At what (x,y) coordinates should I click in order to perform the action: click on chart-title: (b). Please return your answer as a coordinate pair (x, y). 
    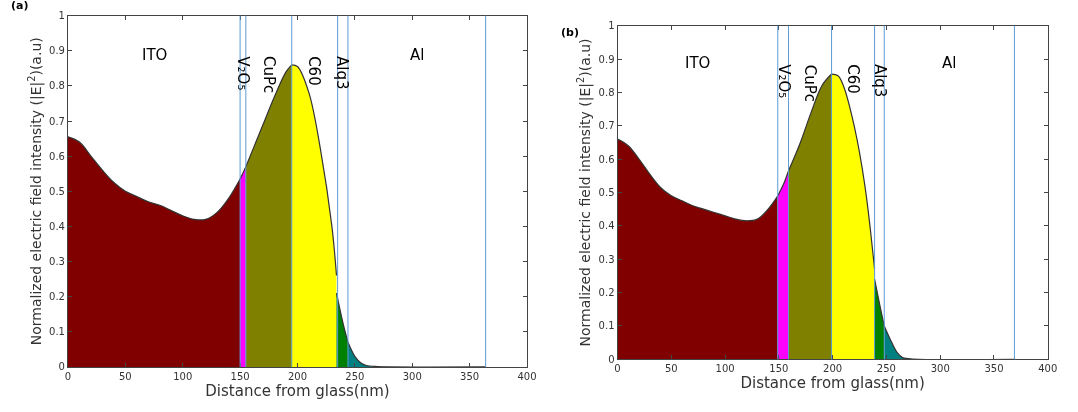
    Looking at the image, I should click on (570, 32).